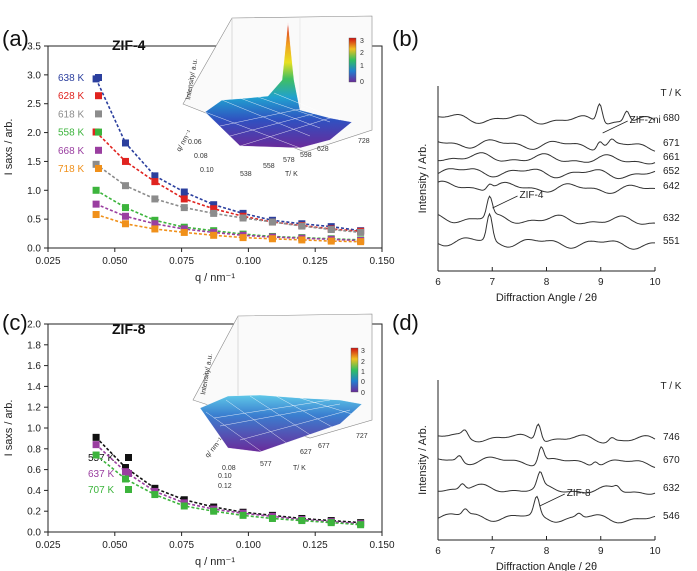  I want to click on colorbar-a, so click(352, 60).